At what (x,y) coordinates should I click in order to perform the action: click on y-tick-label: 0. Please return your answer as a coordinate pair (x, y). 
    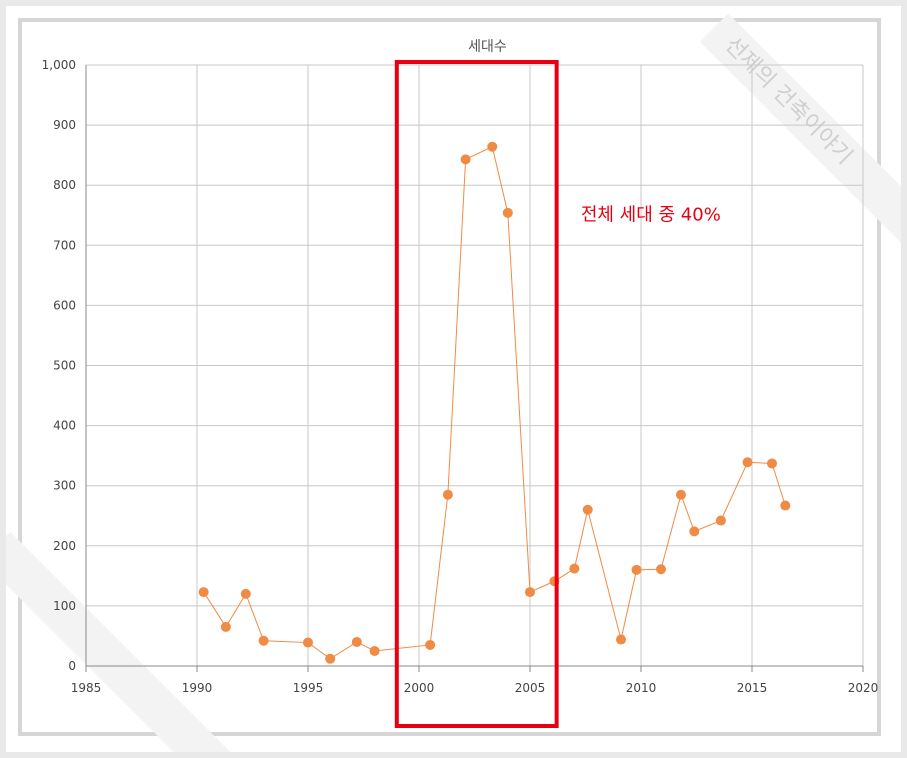
    Looking at the image, I should click on (72, 666).